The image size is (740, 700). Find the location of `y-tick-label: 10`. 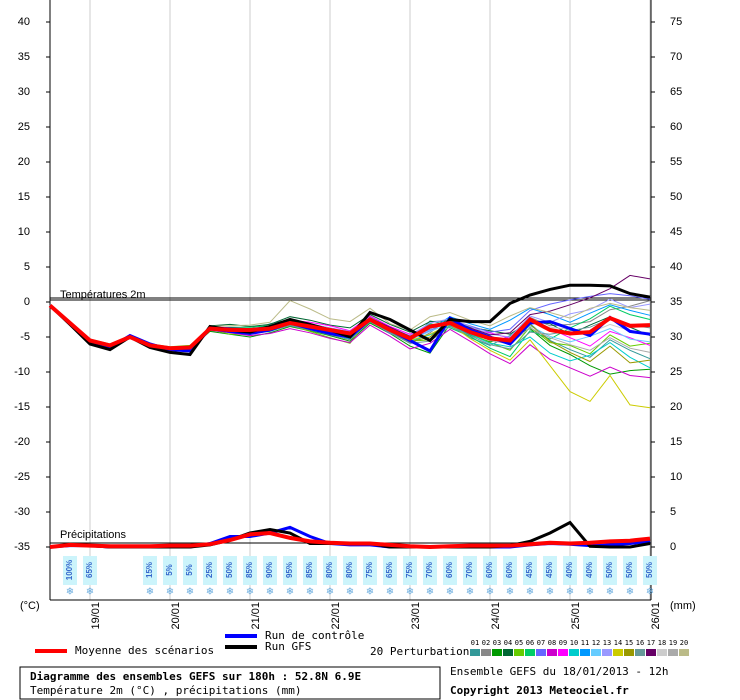

y-tick-label: 10 is located at coordinates (24, 232).